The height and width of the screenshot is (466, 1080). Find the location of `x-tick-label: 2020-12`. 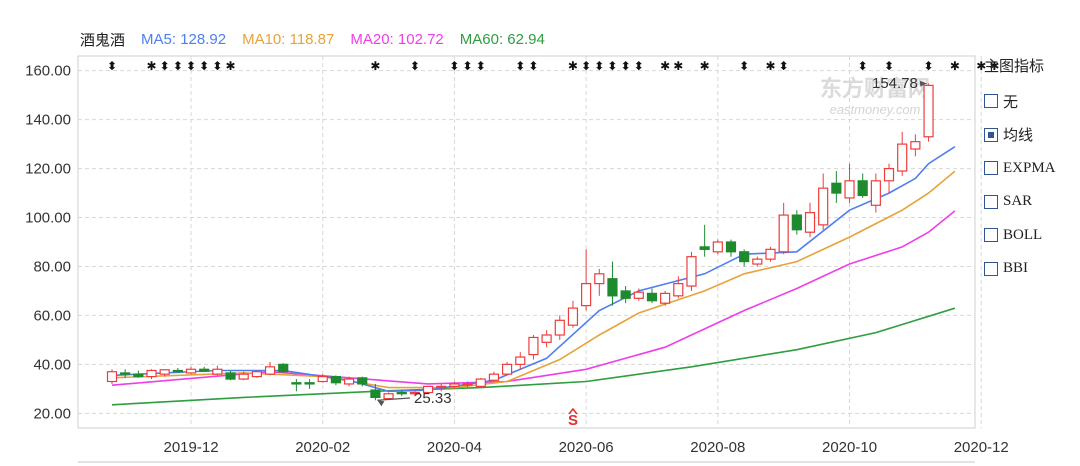

x-tick-label: 2020-12 is located at coordinates (981, 447).